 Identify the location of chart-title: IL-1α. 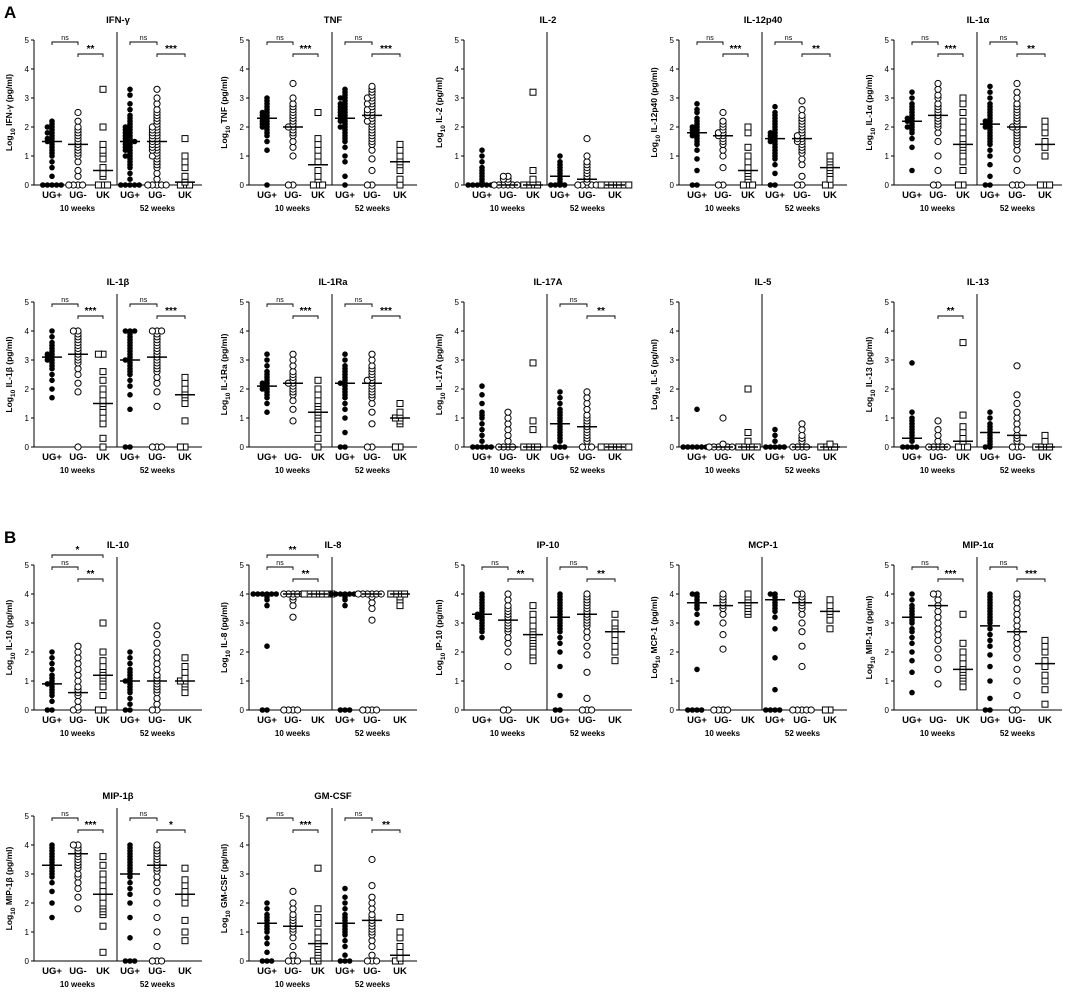
(978, 20).